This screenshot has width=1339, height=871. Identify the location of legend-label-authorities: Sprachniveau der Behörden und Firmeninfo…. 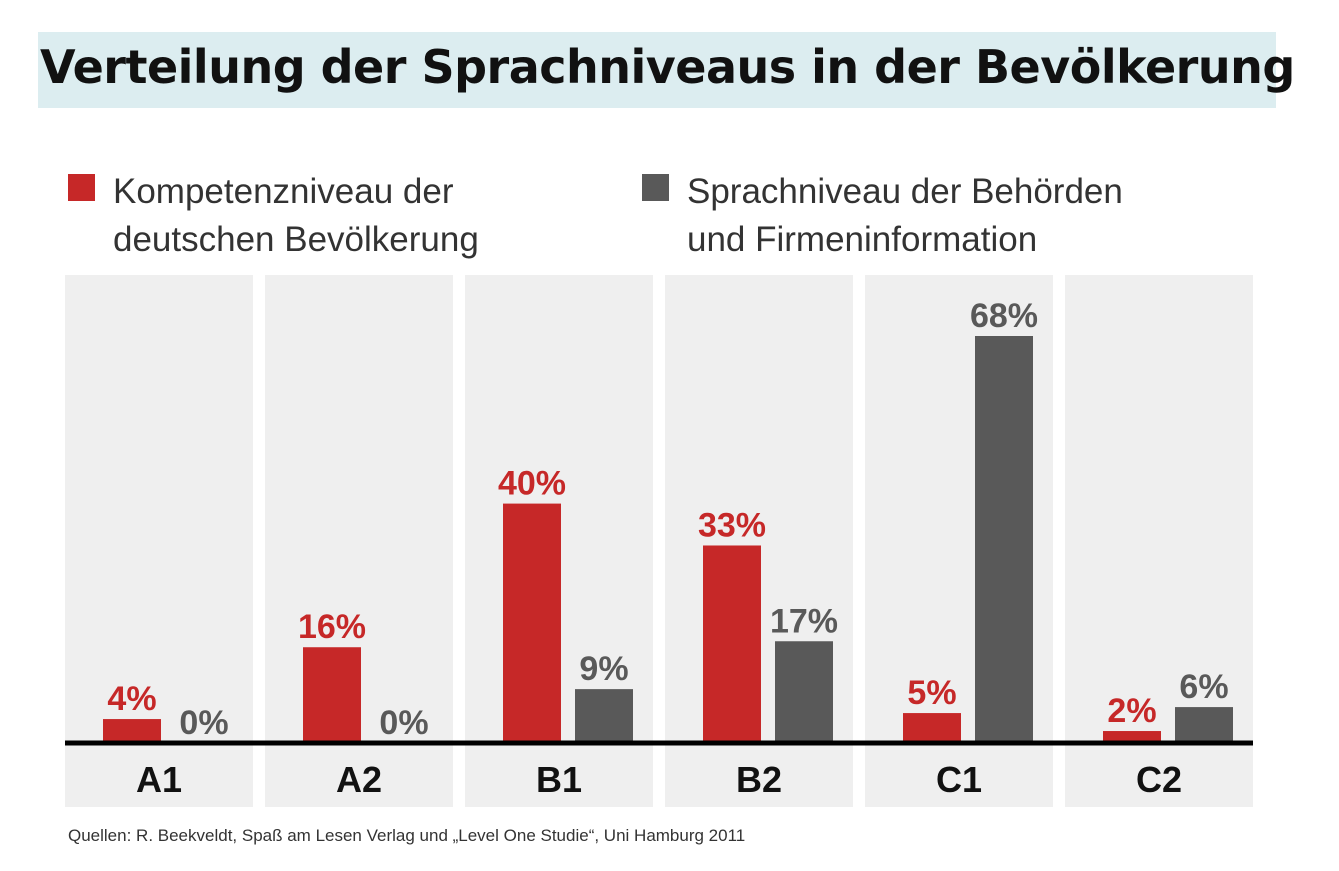
(947, 216).